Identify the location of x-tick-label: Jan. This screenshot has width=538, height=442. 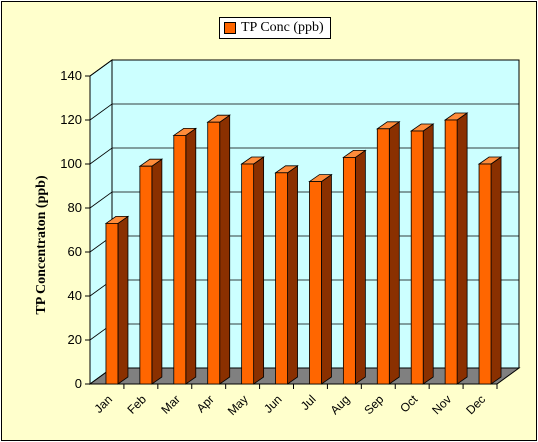
(103, 404).